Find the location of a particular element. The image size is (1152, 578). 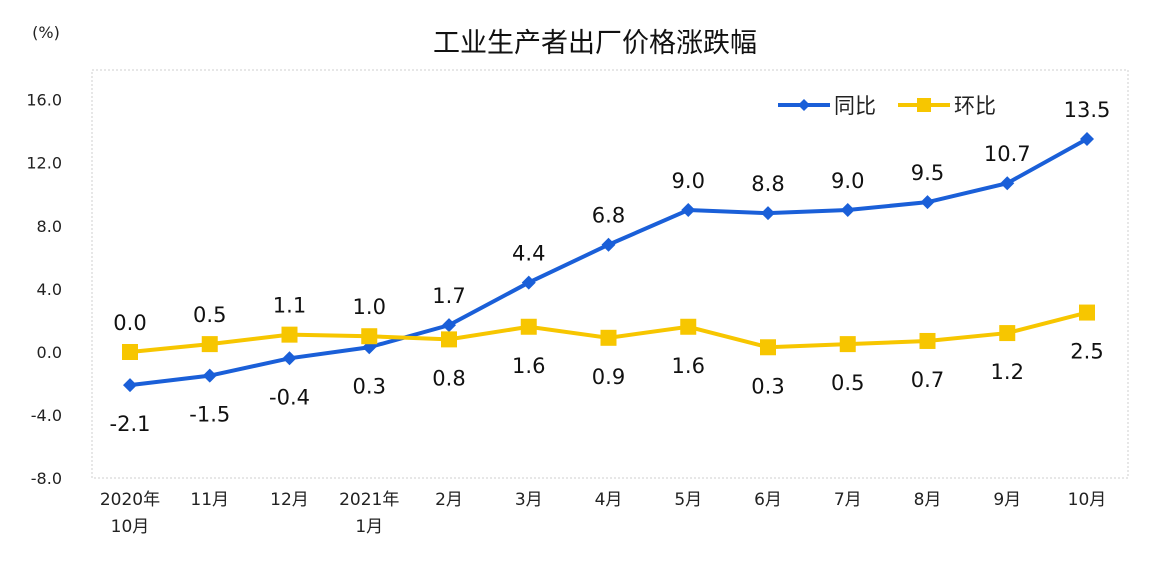

data-label: 10.7 is located at coordinates (1007, 154).